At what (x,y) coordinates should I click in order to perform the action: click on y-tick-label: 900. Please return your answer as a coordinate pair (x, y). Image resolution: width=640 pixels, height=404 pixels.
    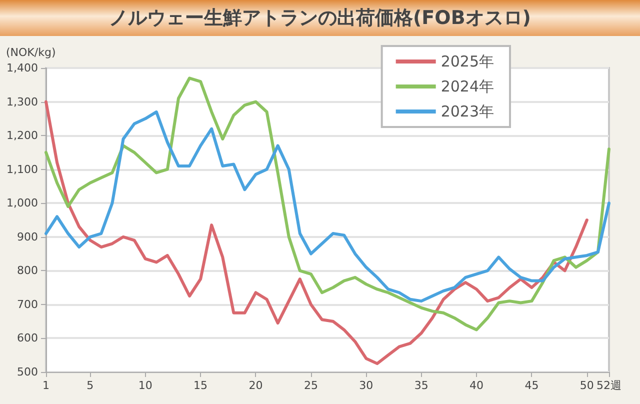
    Looking at the image, I should click on (27, 237).